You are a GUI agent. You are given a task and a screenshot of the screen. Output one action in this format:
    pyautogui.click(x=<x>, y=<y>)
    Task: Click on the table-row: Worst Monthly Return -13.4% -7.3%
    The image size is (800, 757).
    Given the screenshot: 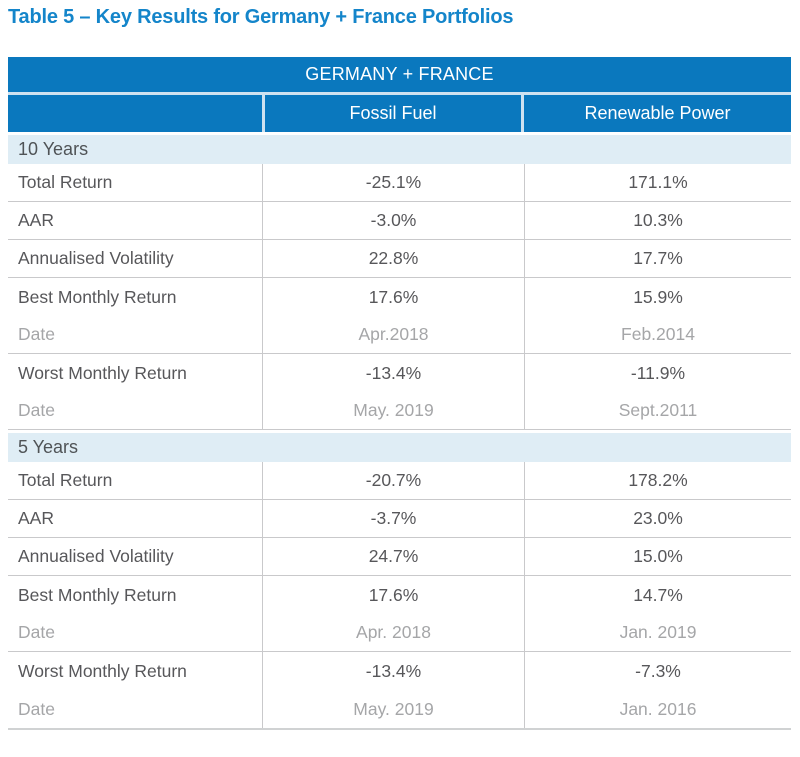 What is the action you would take?
    pyautogui.click(x=399, y=671)
    